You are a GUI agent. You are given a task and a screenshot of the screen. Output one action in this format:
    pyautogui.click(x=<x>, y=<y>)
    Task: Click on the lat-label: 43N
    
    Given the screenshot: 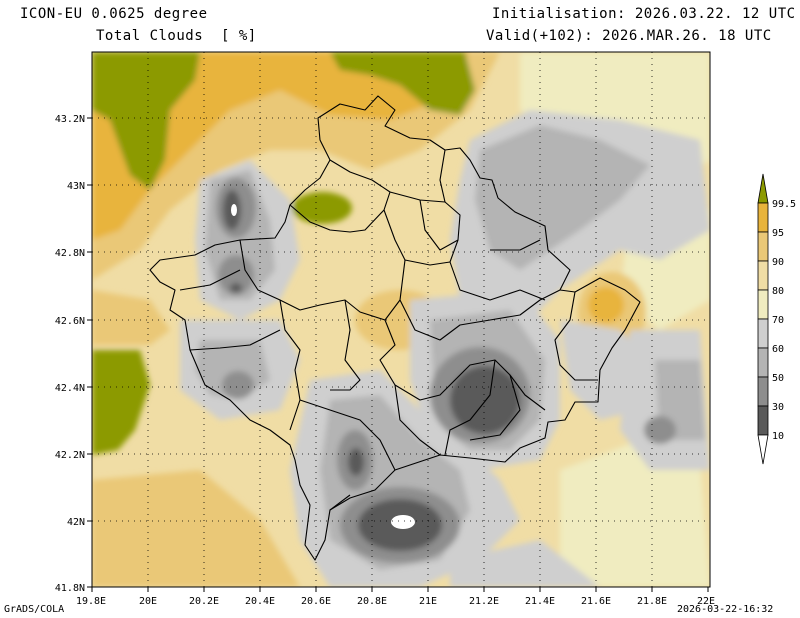 What is the action you would take?
    pyautogui.click(x=76, y=186)
    